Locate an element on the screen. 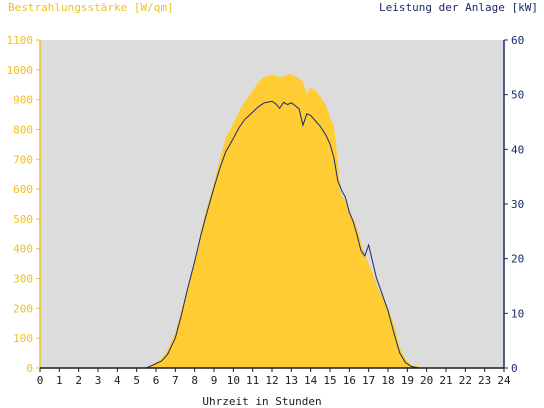 This screenshot has height=408, width=544. right-tick-label: 30 is located at coordinates (517, 204).